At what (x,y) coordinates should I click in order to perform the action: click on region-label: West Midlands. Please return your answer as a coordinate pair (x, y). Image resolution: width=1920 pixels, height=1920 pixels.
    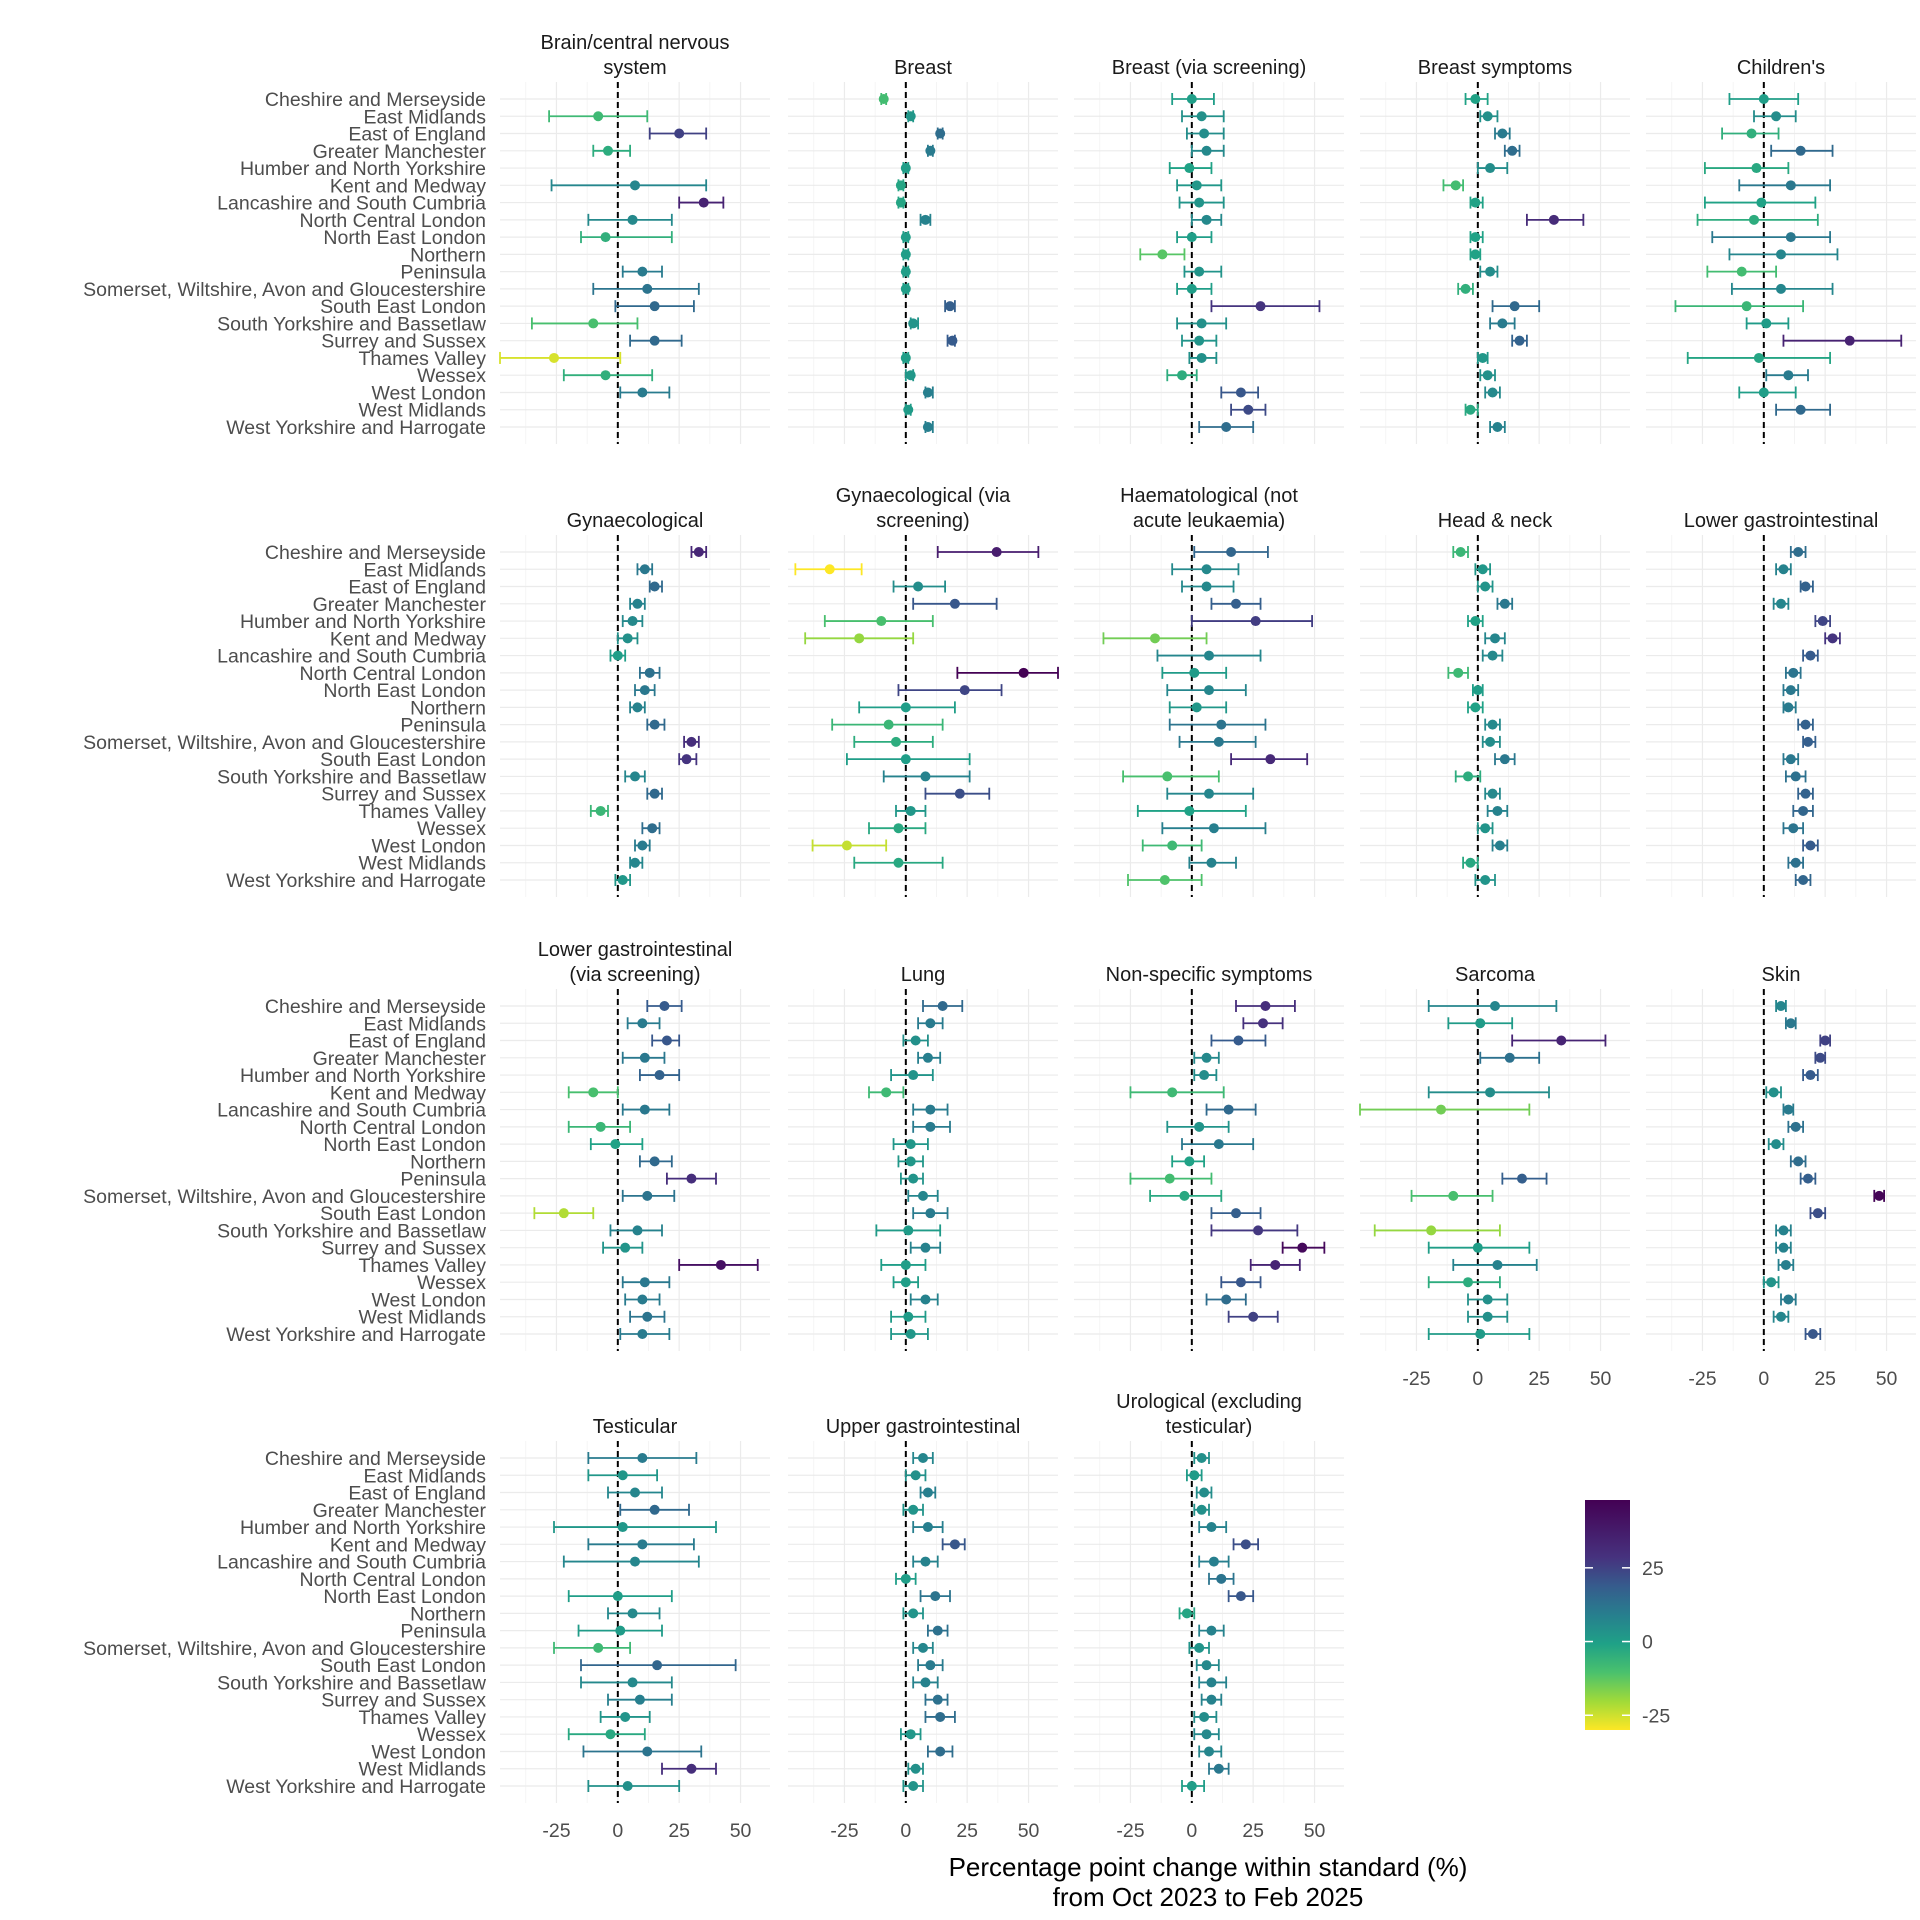
    Looking at the image, I should click on (422, 1770).